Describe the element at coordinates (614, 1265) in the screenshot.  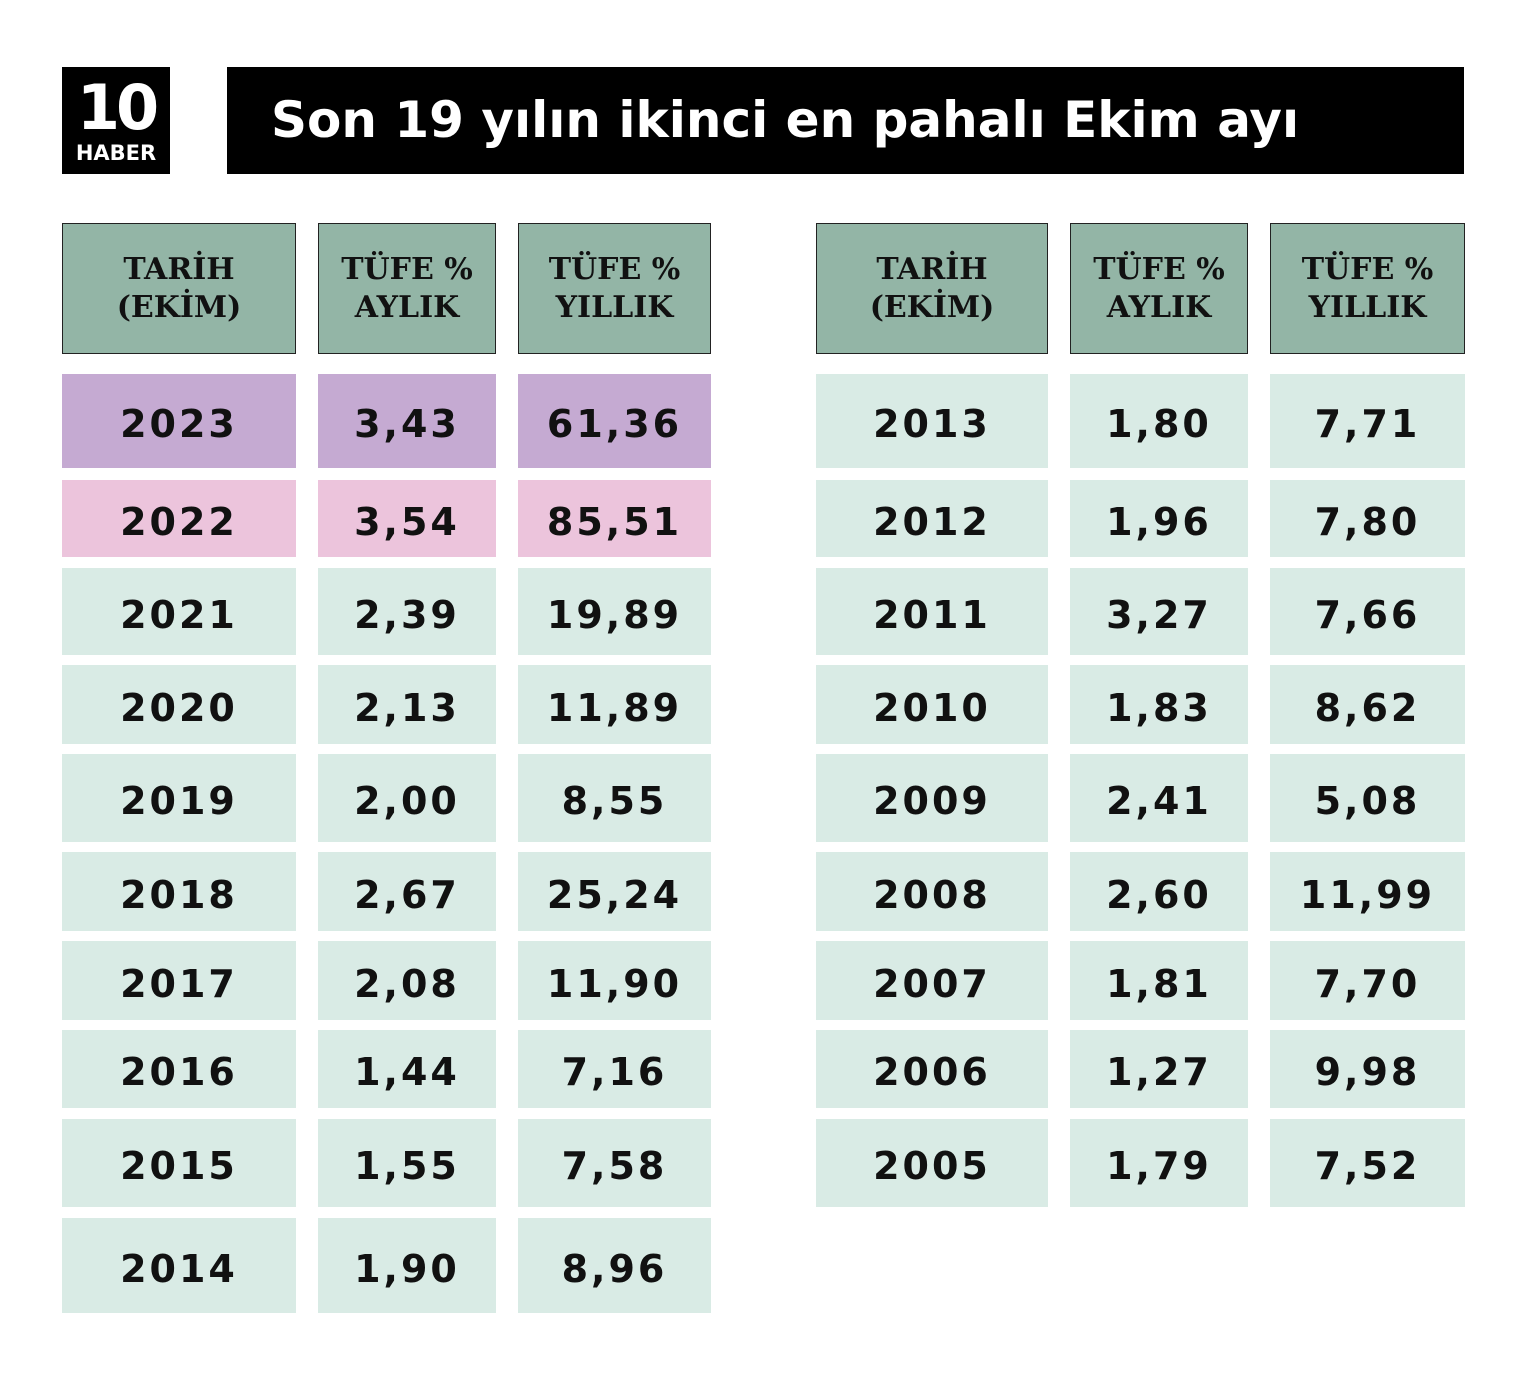
I see `table-cell: 8,96` at that location.